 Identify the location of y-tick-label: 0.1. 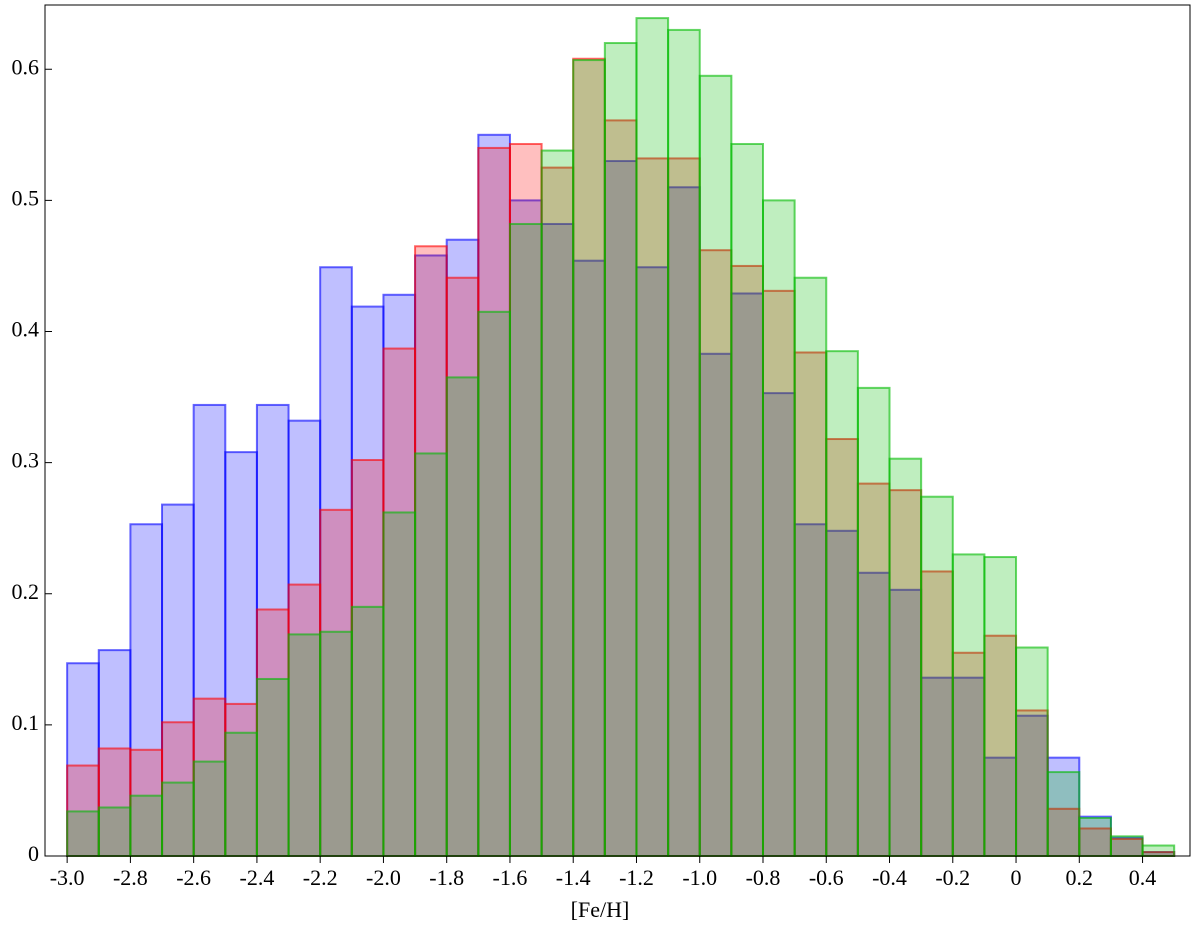
(26, 722).